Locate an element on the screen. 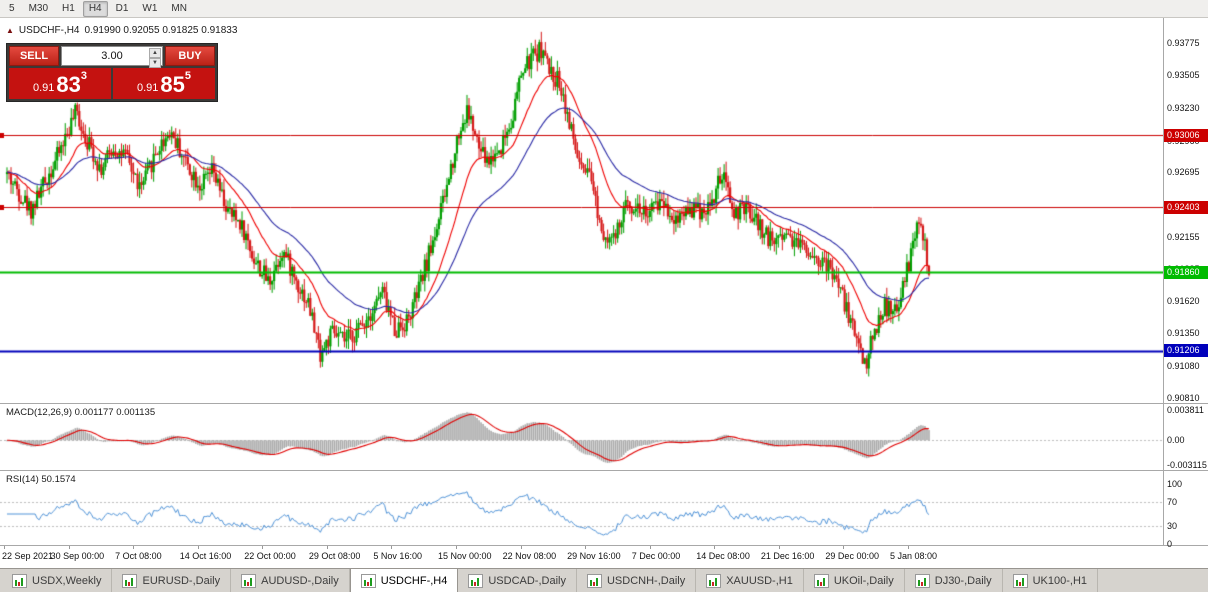 The width and height of the screenshot is (1208, 592). volume-value: 3.00 is located at coordinates (112, 56).